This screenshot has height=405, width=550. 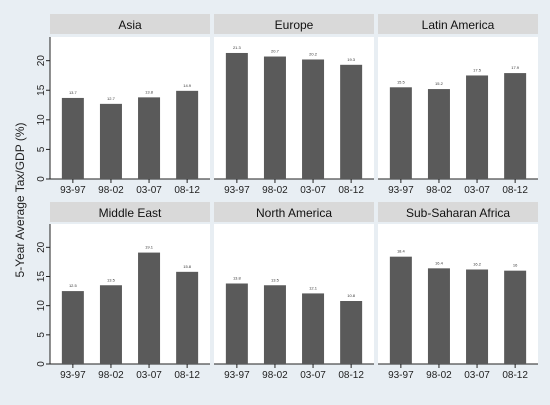 I want to click on panel-title-europe: Europe, so click(x=294, y=25).